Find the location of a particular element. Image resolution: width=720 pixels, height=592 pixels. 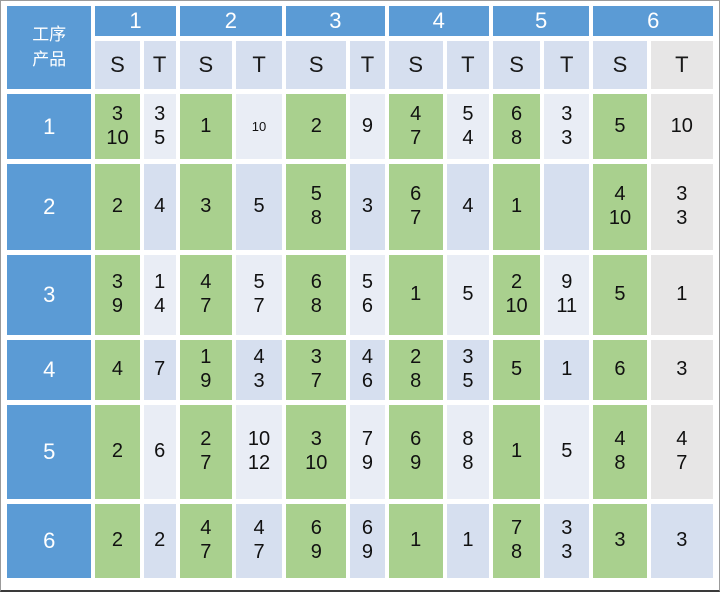

data-cell: 2 8 is located at coordinates (415, 370).